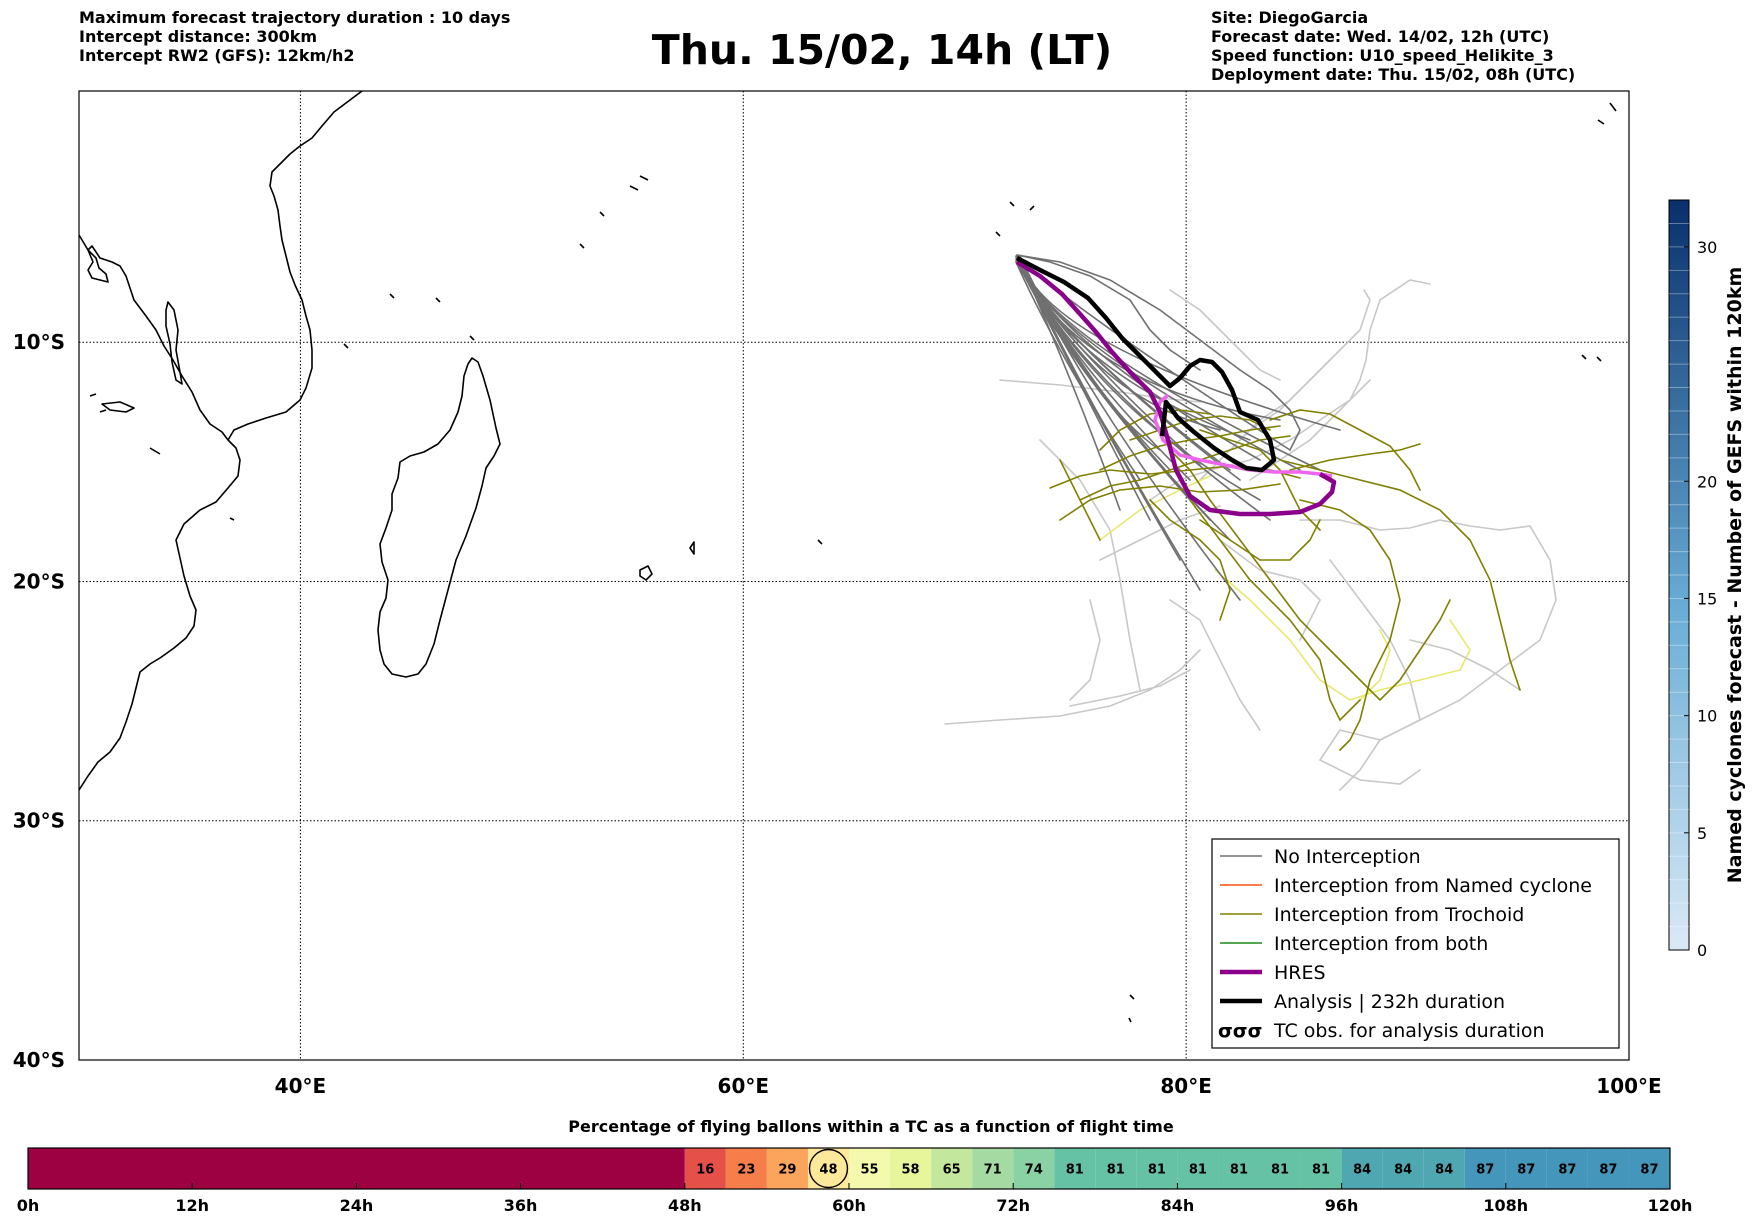 The height and width of the screenshot is (1223, 1754). I want to click on legend-item: Analysis | 232h duration, so click(1362, 1002).